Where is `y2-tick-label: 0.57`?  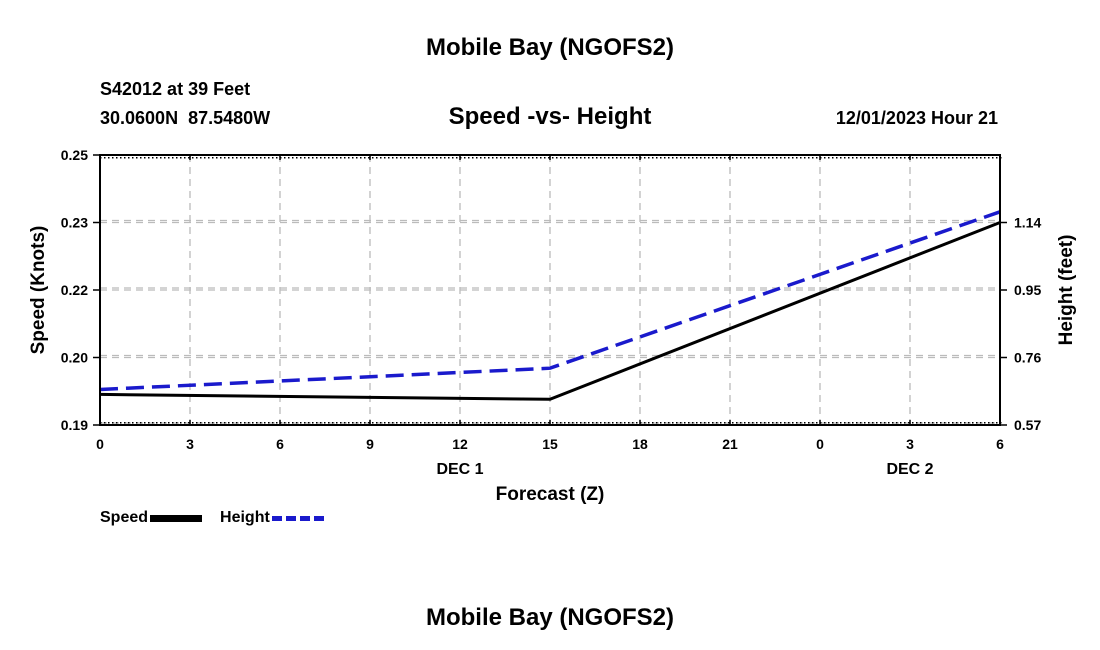
y2-tick-label: 0.57 is located at coordinates (1027, 425).